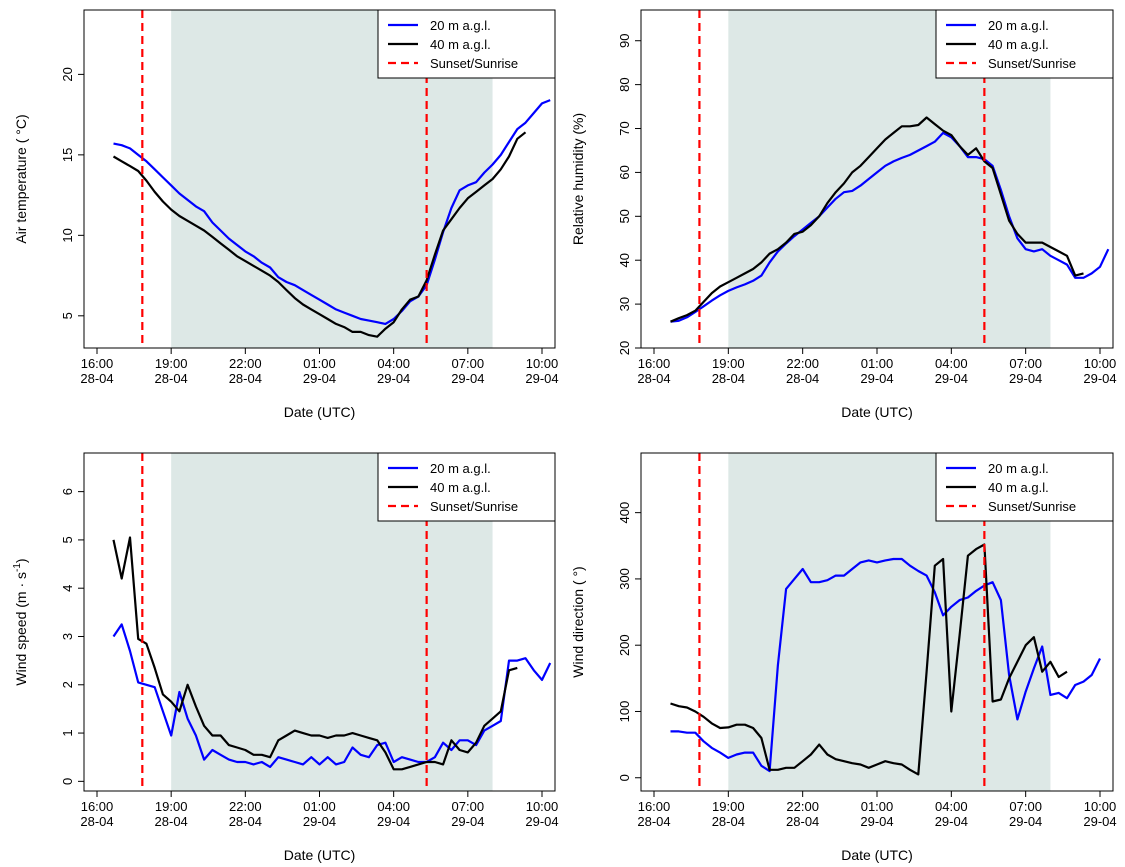 The height and width of the screenshot is (867, 1125). Describe the element at coordinates (67, 588) in the screenshot. I see `y-tick-label: 4` at that location.